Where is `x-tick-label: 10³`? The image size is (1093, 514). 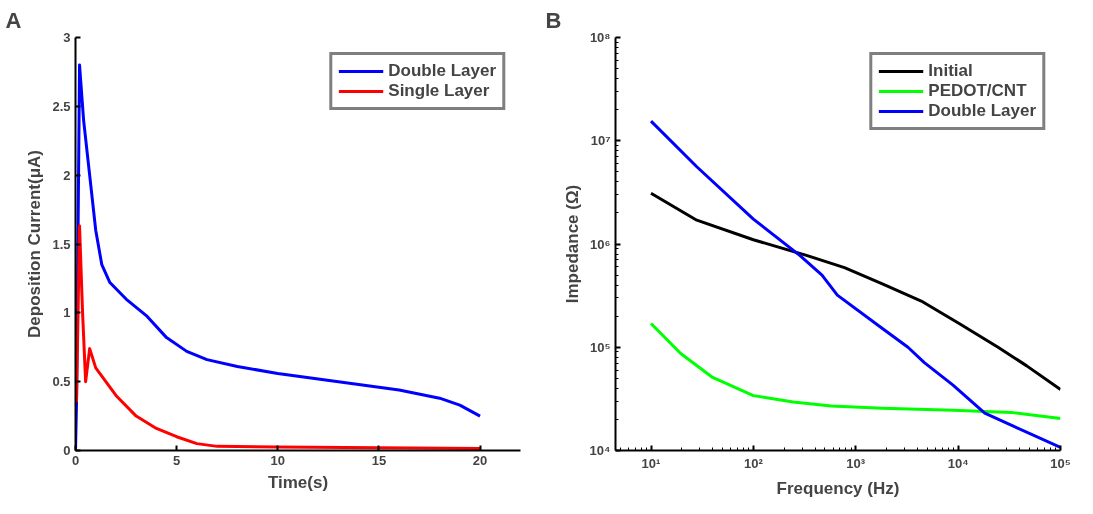 x-tick-label: 10³ is located at coordinates (856, 463).